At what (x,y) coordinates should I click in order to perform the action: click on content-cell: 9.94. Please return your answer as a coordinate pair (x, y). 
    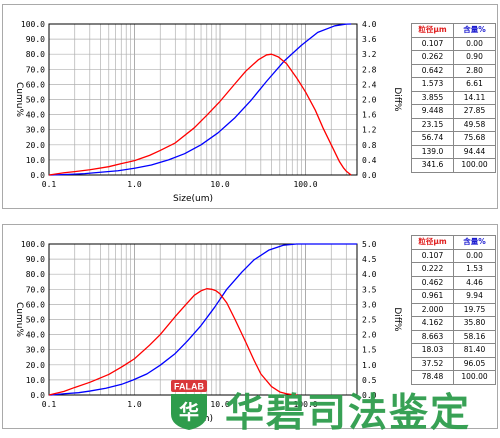
    Looking at the image, I should click on (474, 296).